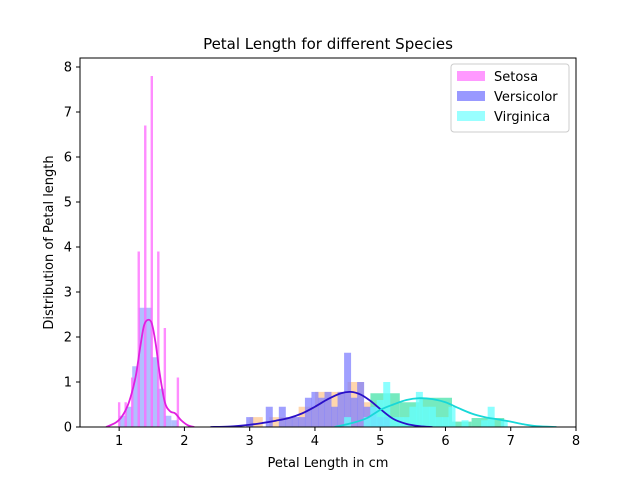 The height and width of the screenshot is (480, 640). Describe the element at coordinates (576, 441) in the screenshot. I see `x-tick-label-7: 8` at that location.